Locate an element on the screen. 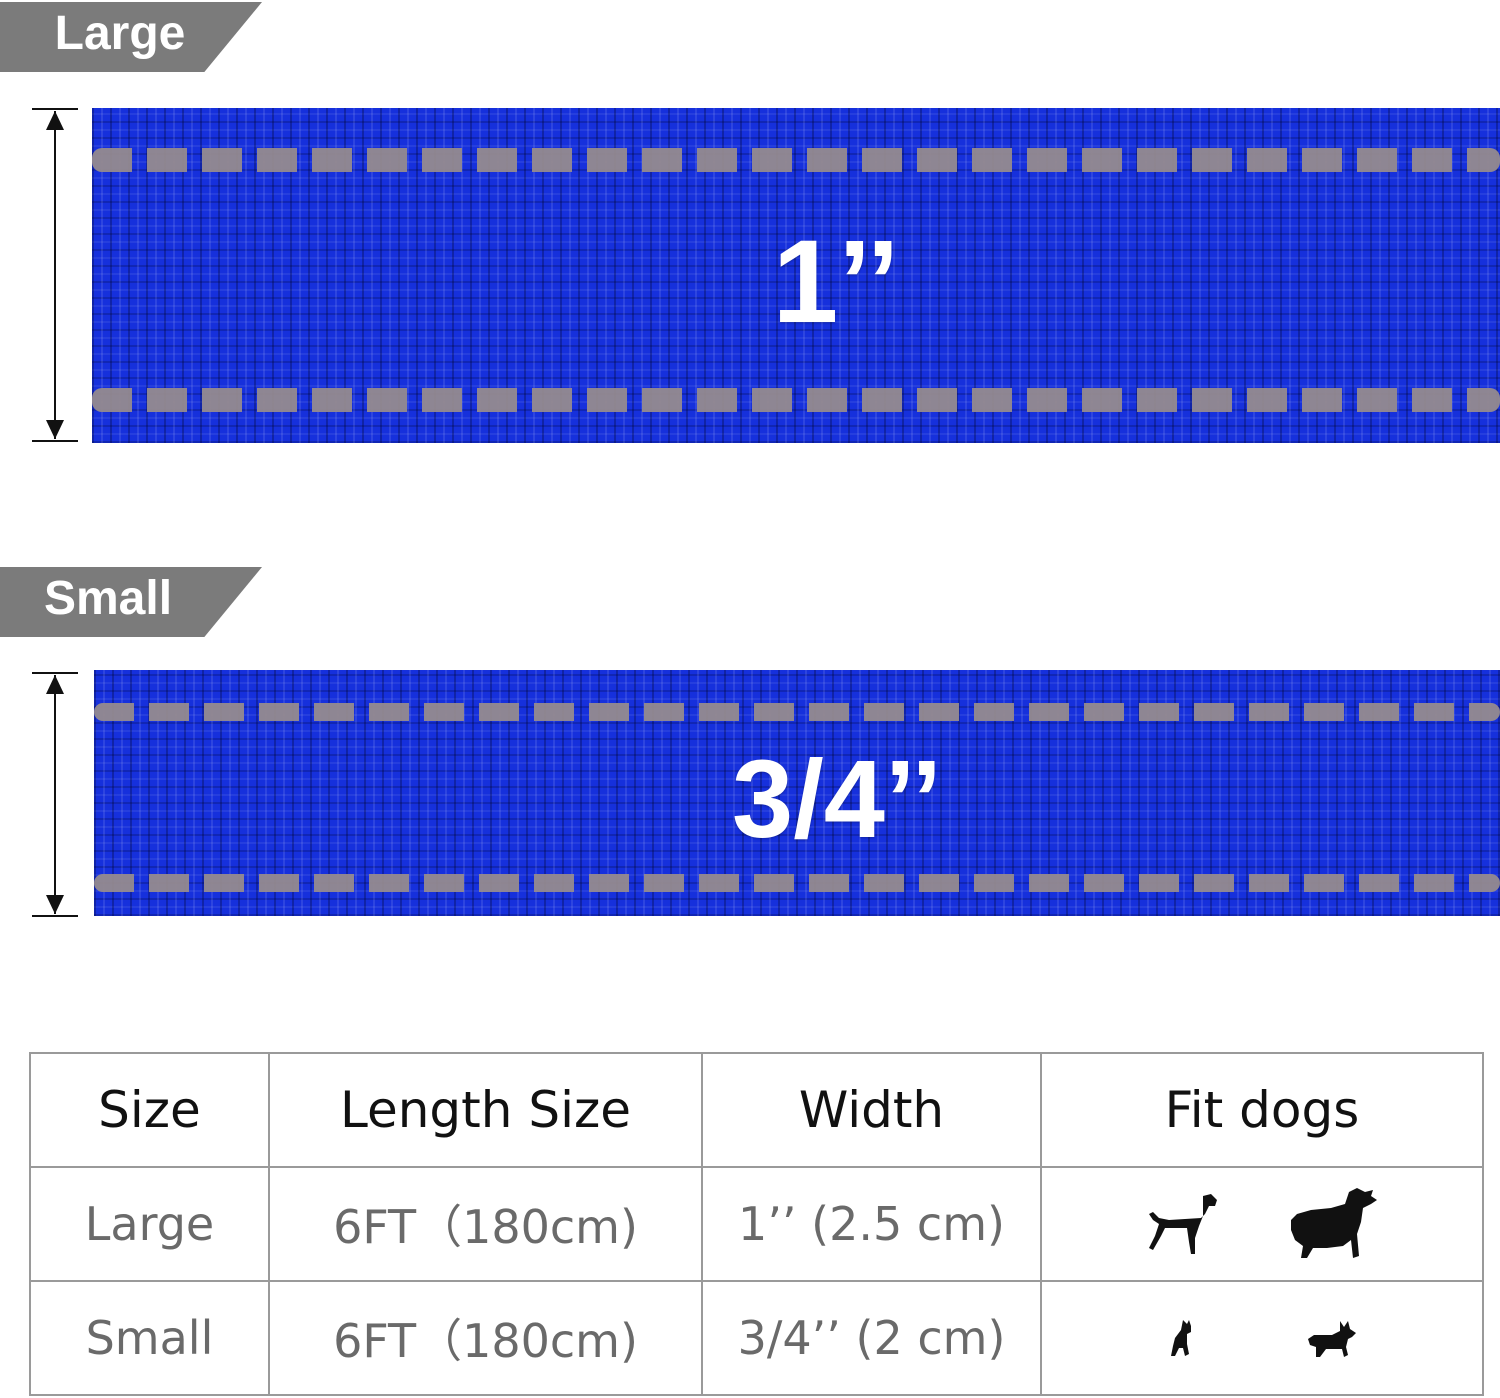  cell-size: Small is located at coordinates (149, 1338).